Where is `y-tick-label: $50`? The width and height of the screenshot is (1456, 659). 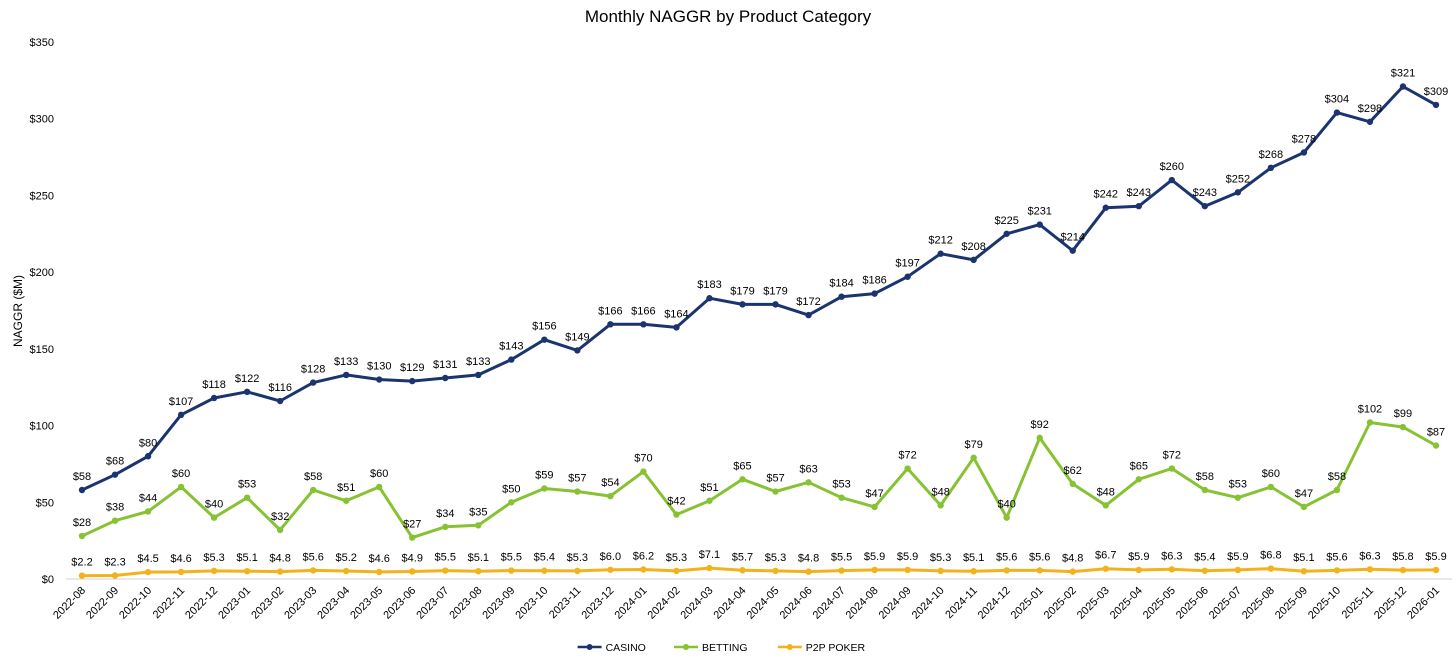
y-tick-label: $50 is located at coordinates (45, 503).